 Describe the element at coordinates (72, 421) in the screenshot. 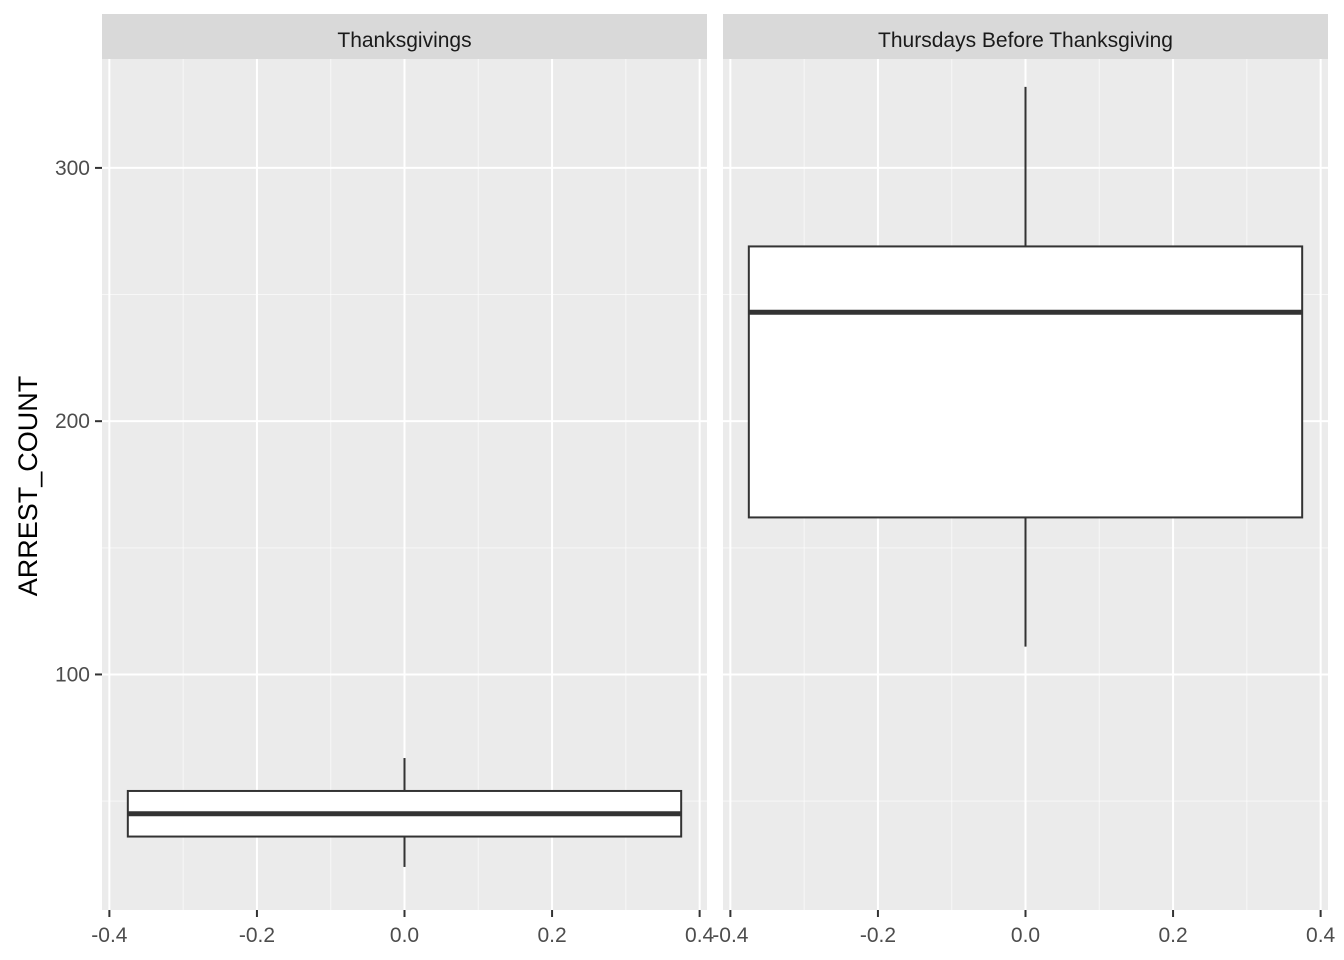

I see `y-tick-label: 200` at that location.